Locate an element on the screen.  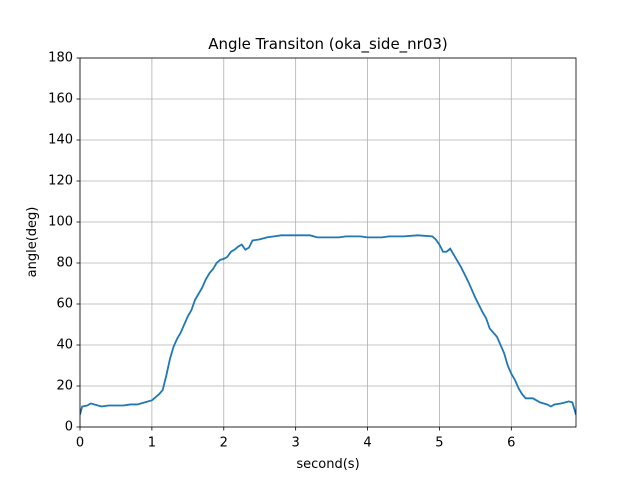
x-tick-label: 6 is located at coordinates (511, 443).